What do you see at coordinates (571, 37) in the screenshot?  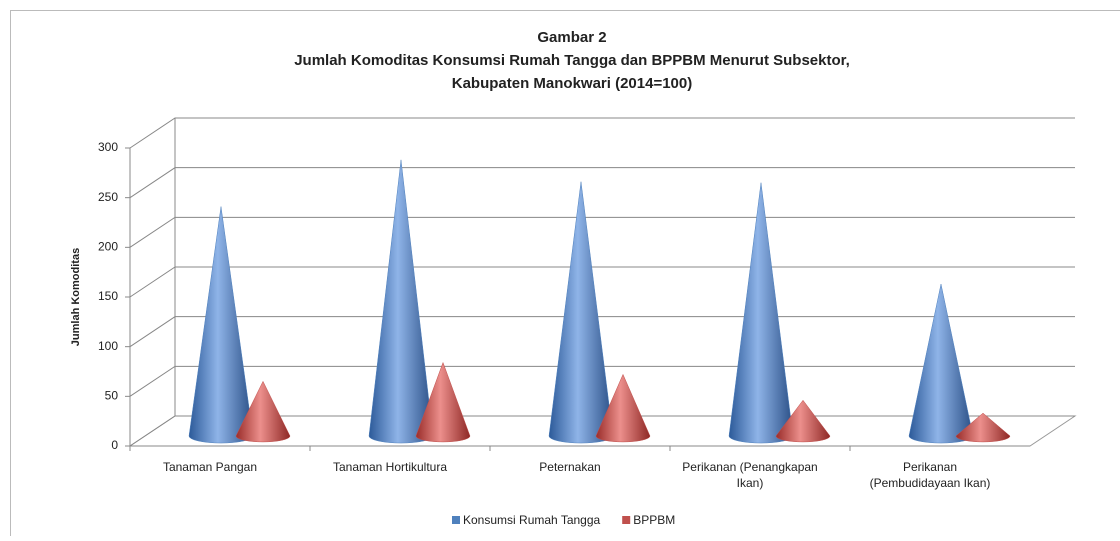 I see `chart-title: Gambar 2` at bounding box center [571, 37].